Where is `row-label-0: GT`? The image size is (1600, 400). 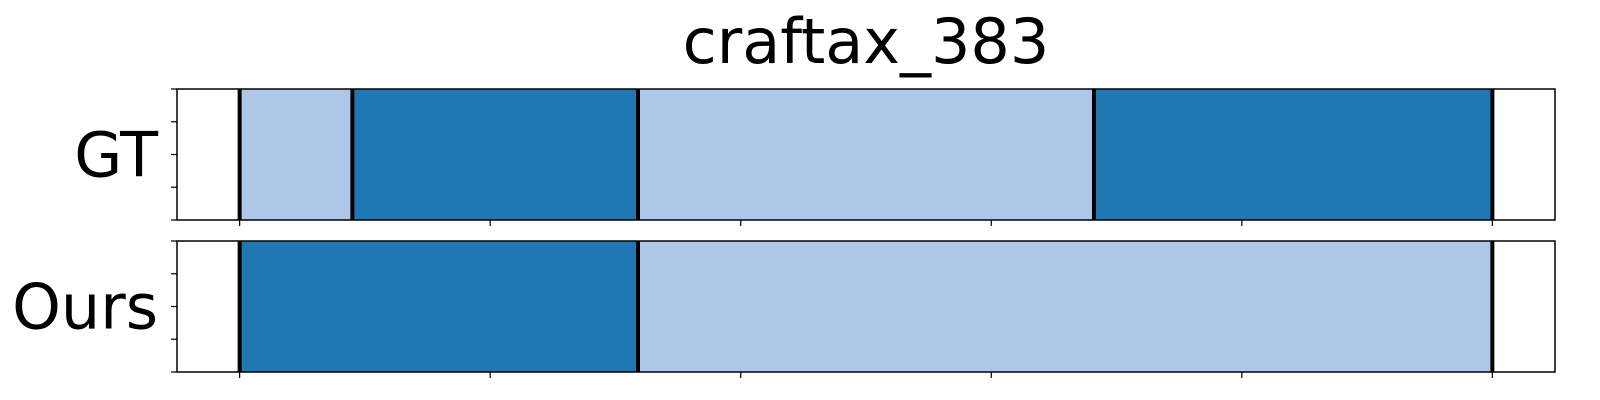
row-label-0: GT is located at coordinates (116, 155).